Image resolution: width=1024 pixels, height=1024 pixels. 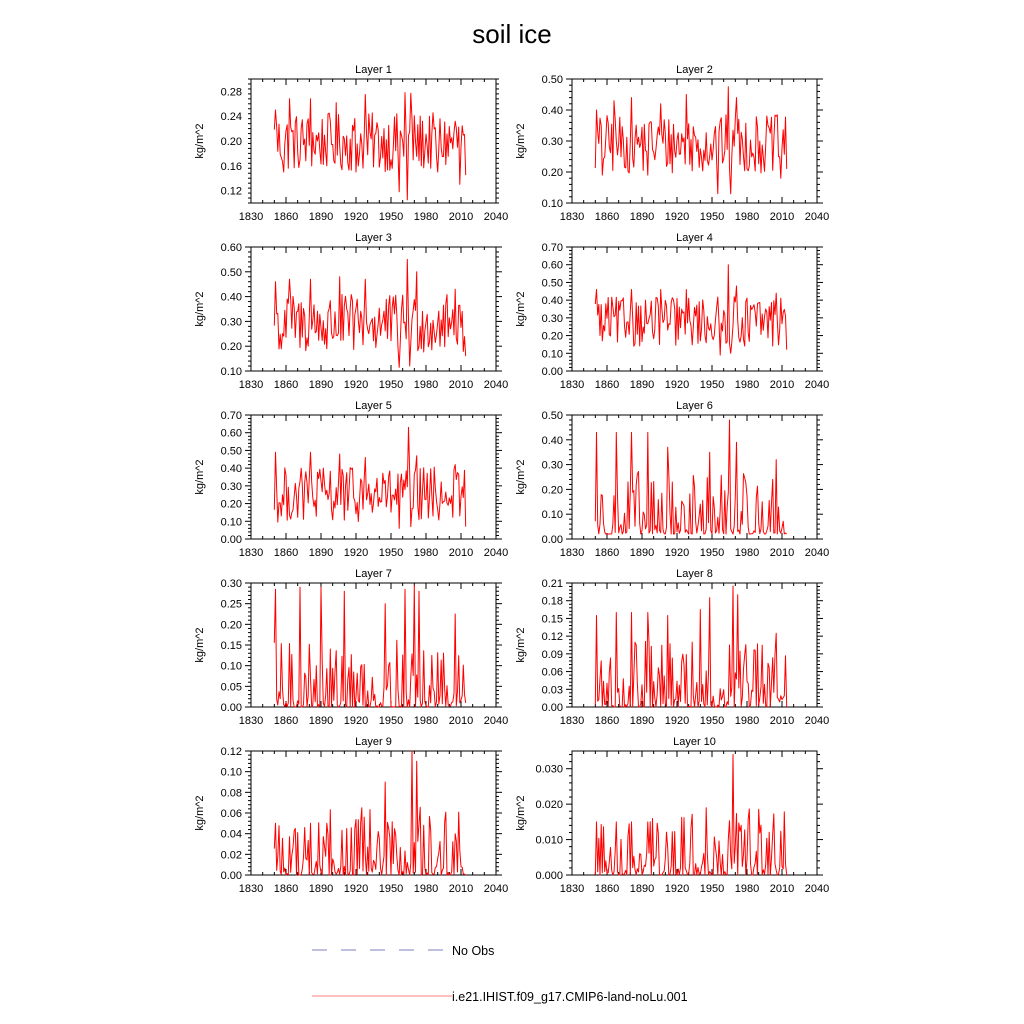 What do you see at coordinates (552, 690) in the screenshot?
I see `y-tick-label: 0.03` at bounding box center [552, 690].